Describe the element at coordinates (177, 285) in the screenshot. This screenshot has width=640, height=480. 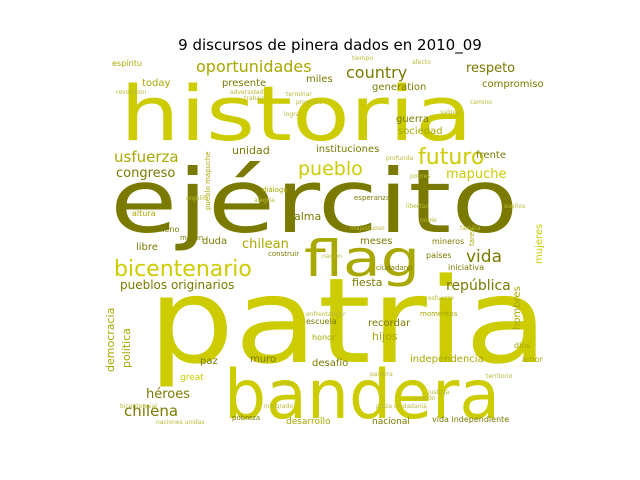
I see `word-pueblos-originarios: pueblos originarios` at that location.